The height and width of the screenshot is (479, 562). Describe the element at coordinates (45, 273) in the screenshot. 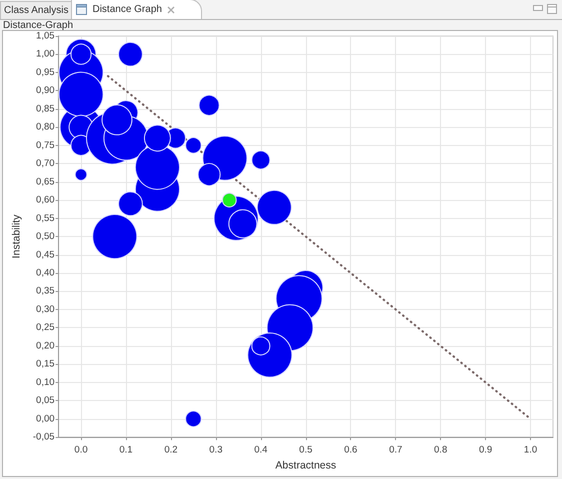

I see `y-tick-label: 0,40` at that location.